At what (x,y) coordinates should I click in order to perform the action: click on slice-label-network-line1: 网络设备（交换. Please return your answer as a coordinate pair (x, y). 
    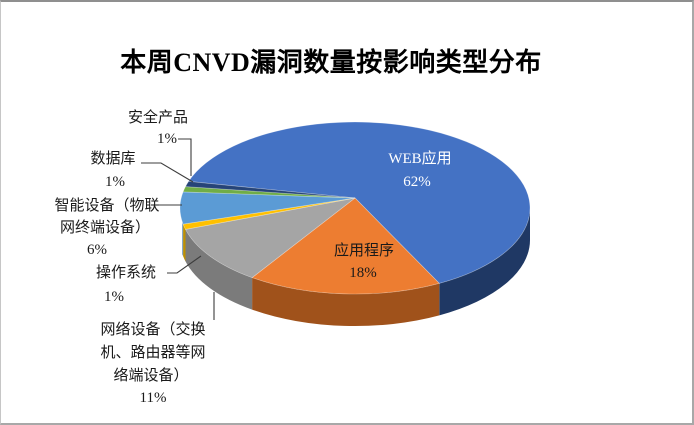
    Looking at the image, I should click on (152, 329).